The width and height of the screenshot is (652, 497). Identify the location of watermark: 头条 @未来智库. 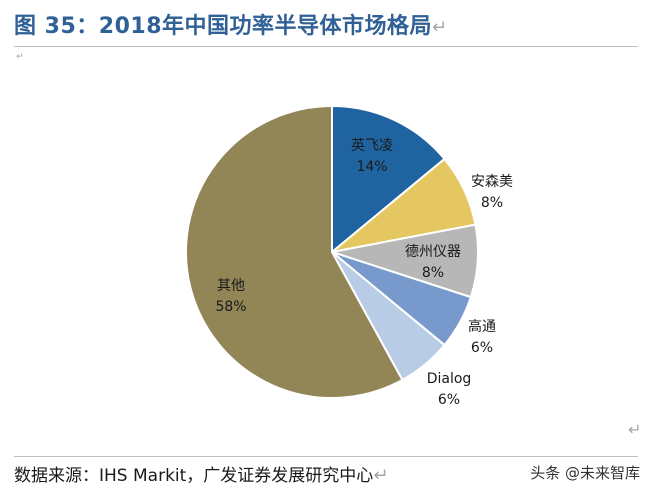
(585, 473).